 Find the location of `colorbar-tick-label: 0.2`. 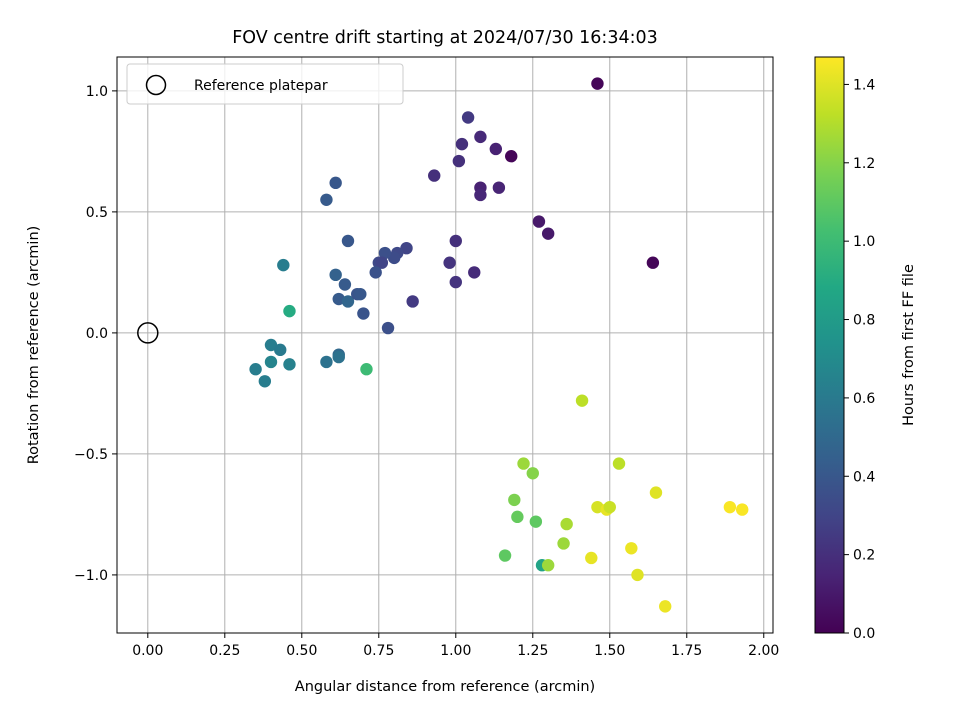

colorbar-tick-label: 0.2 is located at coordinates (864, 556).